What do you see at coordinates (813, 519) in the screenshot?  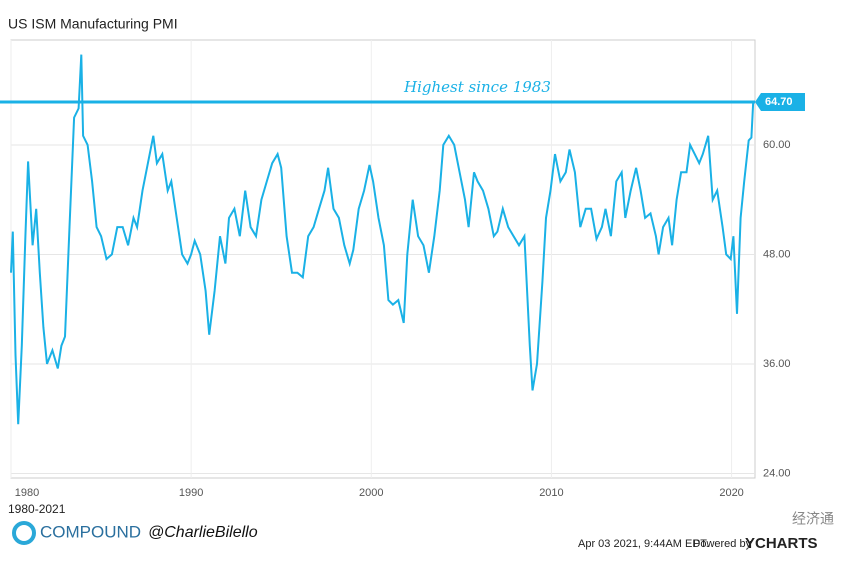 I see `watermark: 经济通` at bounding box center [813, 519].